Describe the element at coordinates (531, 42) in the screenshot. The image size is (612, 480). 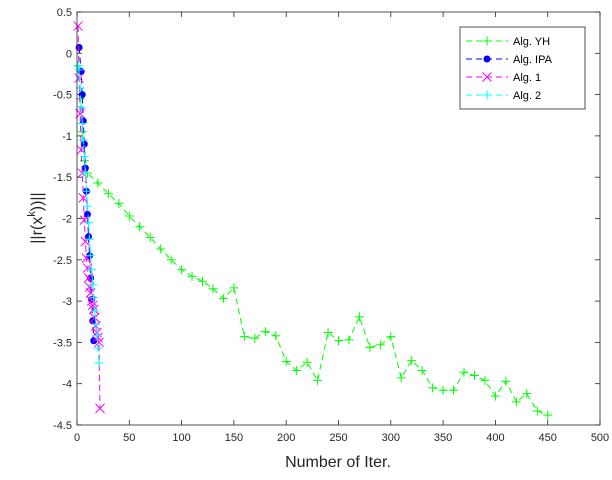
I see `legend-entry-label: Alg. YH` at that location.